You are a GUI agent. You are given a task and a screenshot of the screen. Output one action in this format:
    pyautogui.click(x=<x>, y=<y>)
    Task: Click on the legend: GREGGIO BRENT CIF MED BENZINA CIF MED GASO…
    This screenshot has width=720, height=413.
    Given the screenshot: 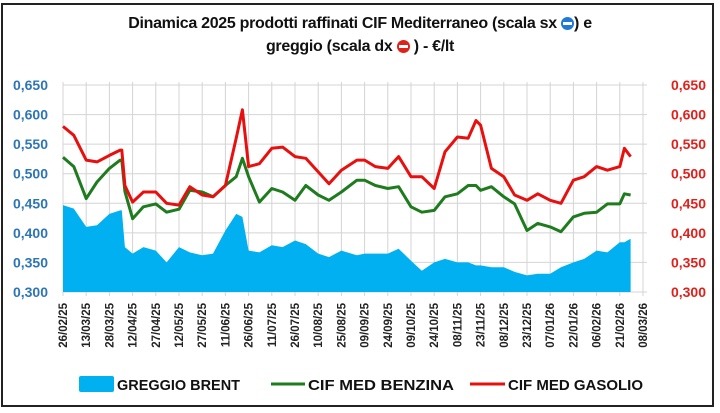 What is the action you would take?
    pyautogui.click(x=361, y=385)
    